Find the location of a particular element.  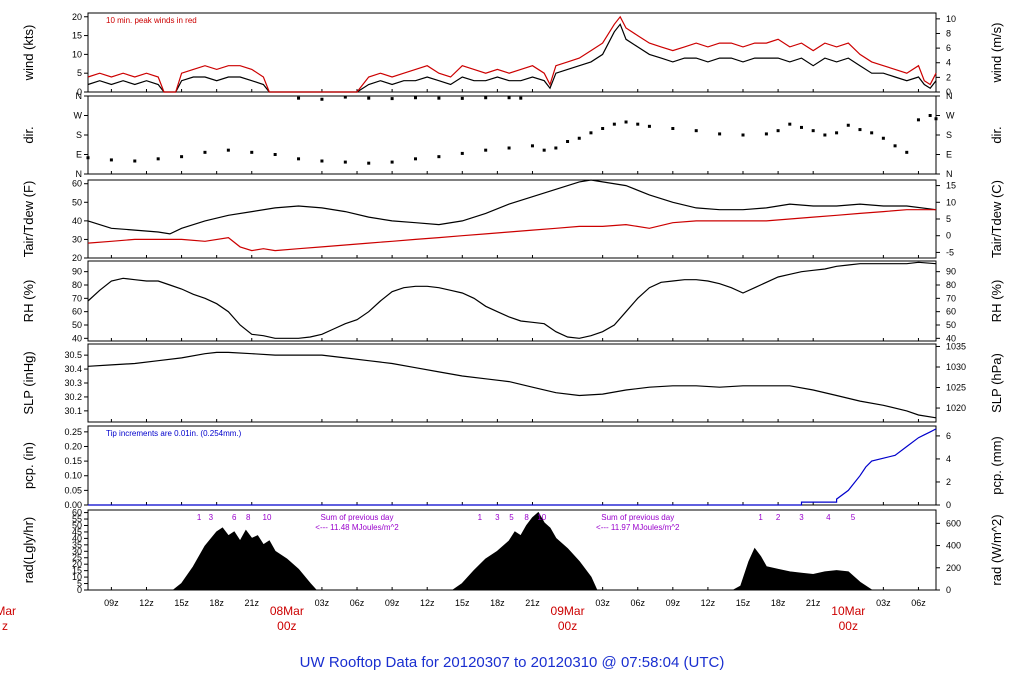

wind-left-tick-label: 10 is located at coordinates (77, 54).